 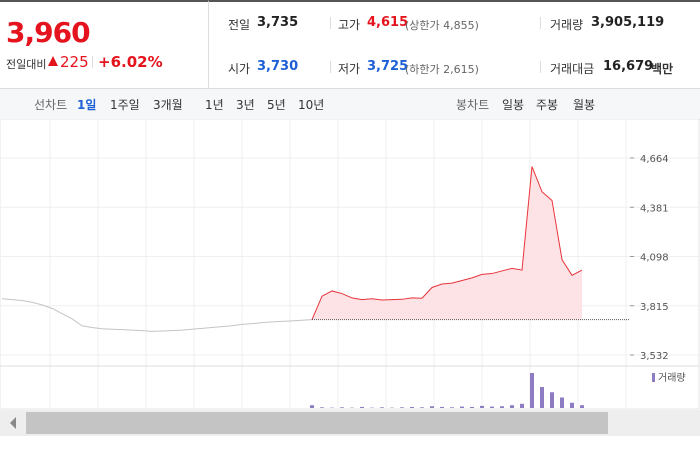 I want to click on info-label: 거래대금, so click(x=572, y=69).